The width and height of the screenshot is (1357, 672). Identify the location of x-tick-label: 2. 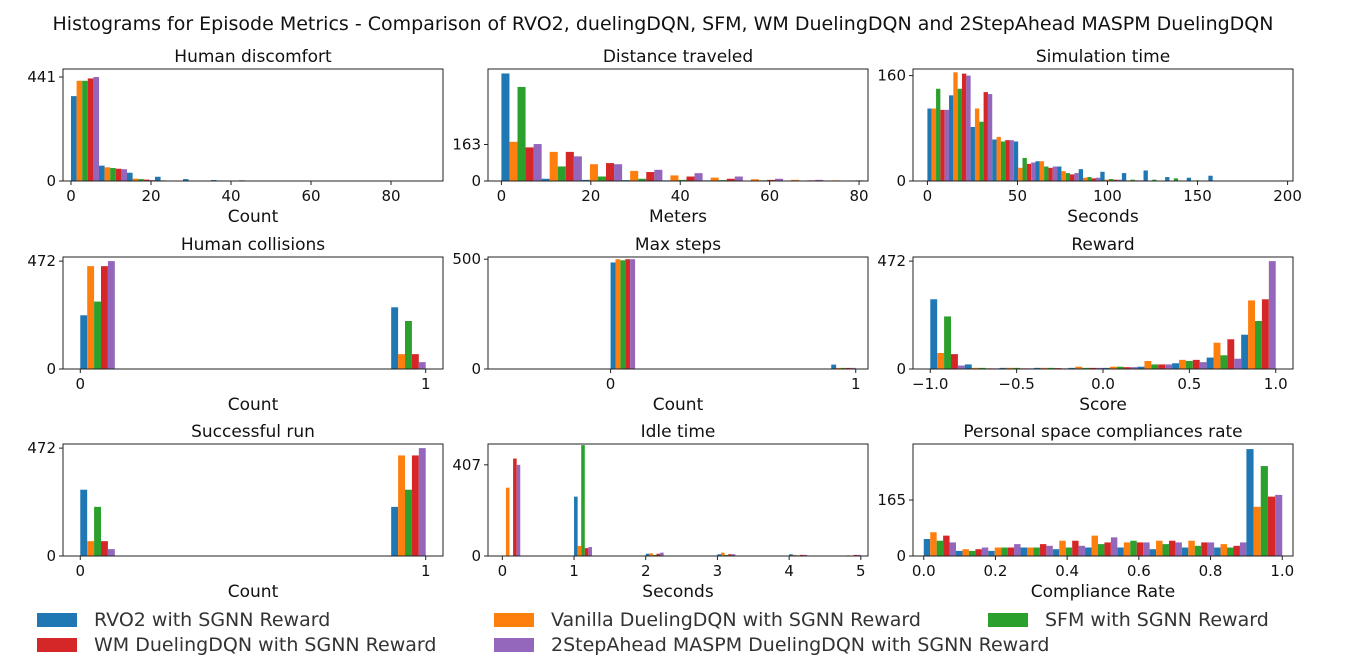
(646, 571).